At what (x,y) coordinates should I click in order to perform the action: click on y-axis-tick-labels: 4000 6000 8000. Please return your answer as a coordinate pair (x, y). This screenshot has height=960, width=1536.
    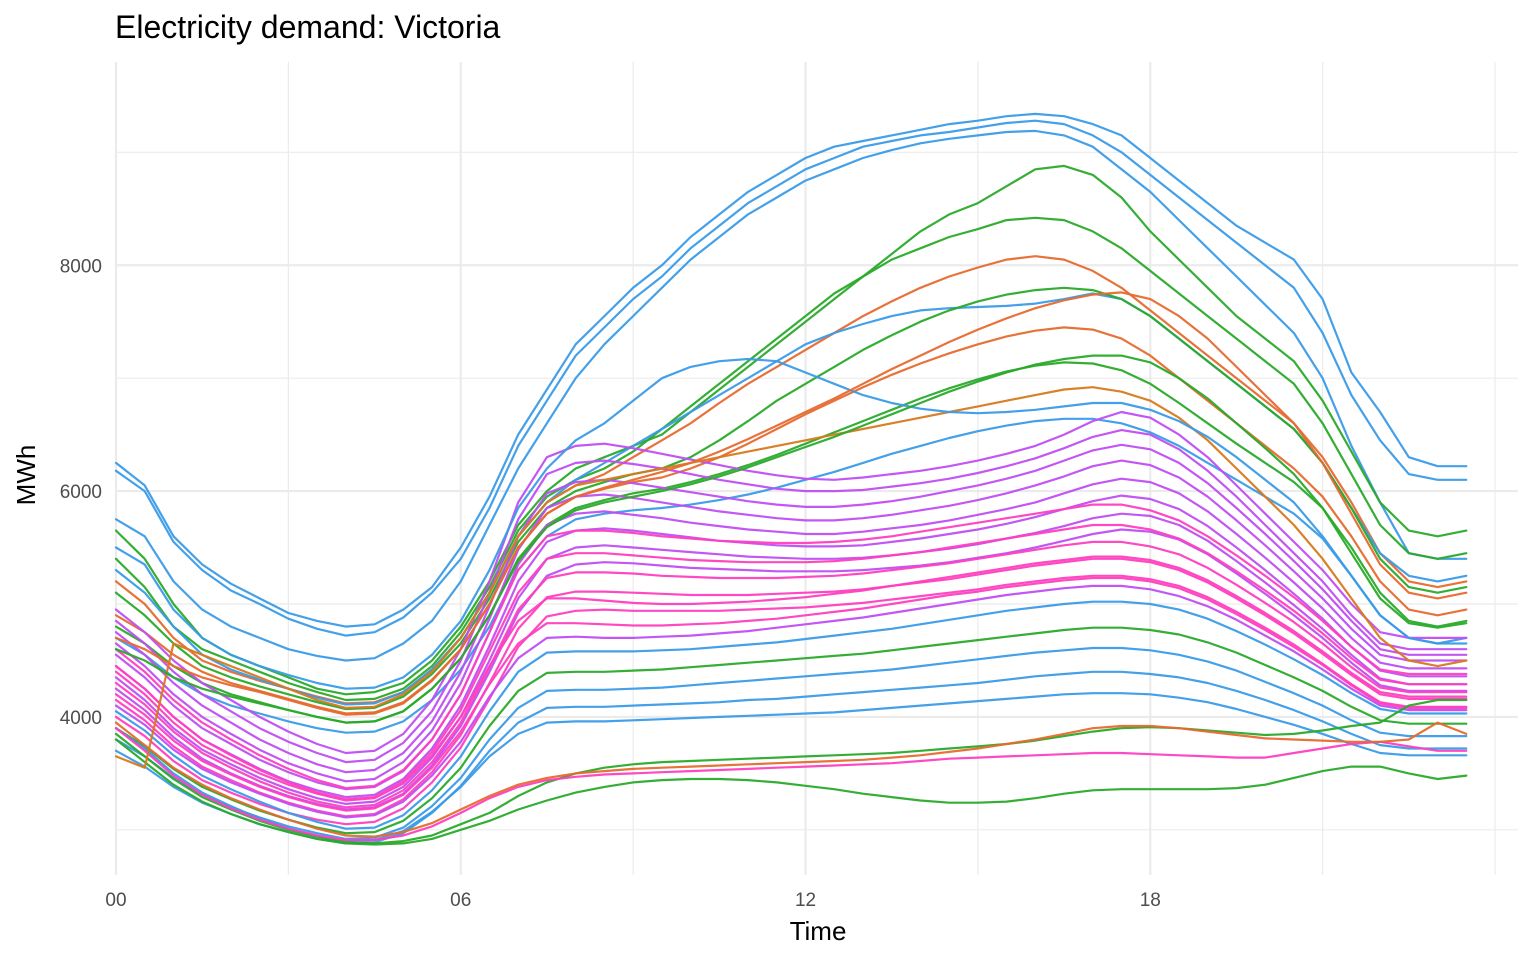
    Looking at the image, I should click on (81, 492).